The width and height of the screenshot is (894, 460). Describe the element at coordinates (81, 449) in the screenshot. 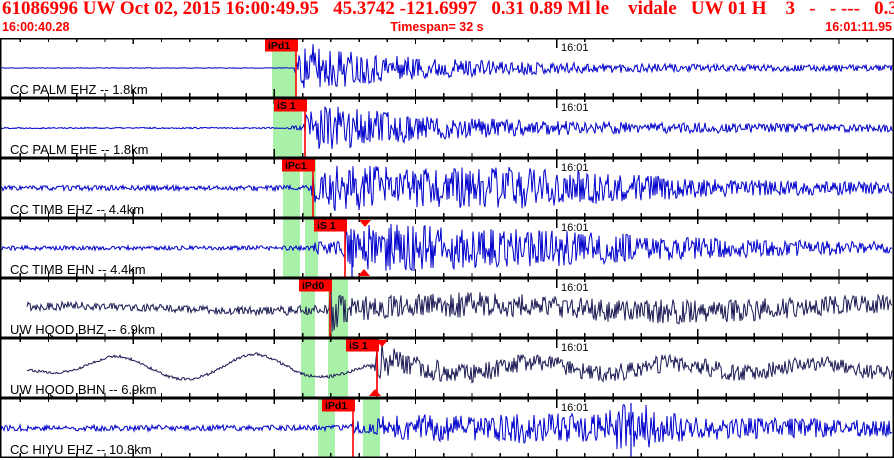

I see `station-label: CC HIYU EHZ -- 10.8km` at that location.